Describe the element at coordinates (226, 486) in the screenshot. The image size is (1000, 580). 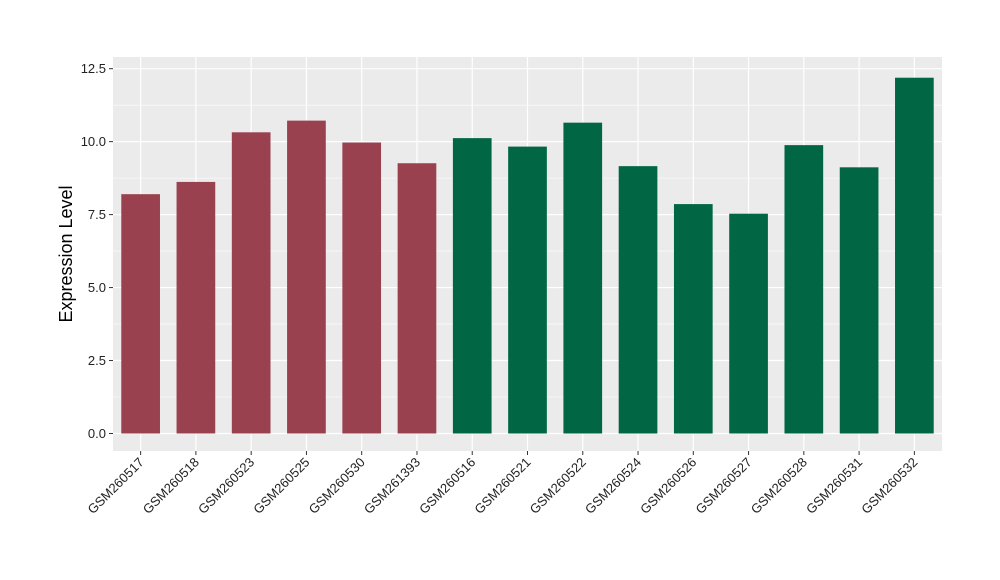
I see `x-tick-label: GSM260523` at that location.